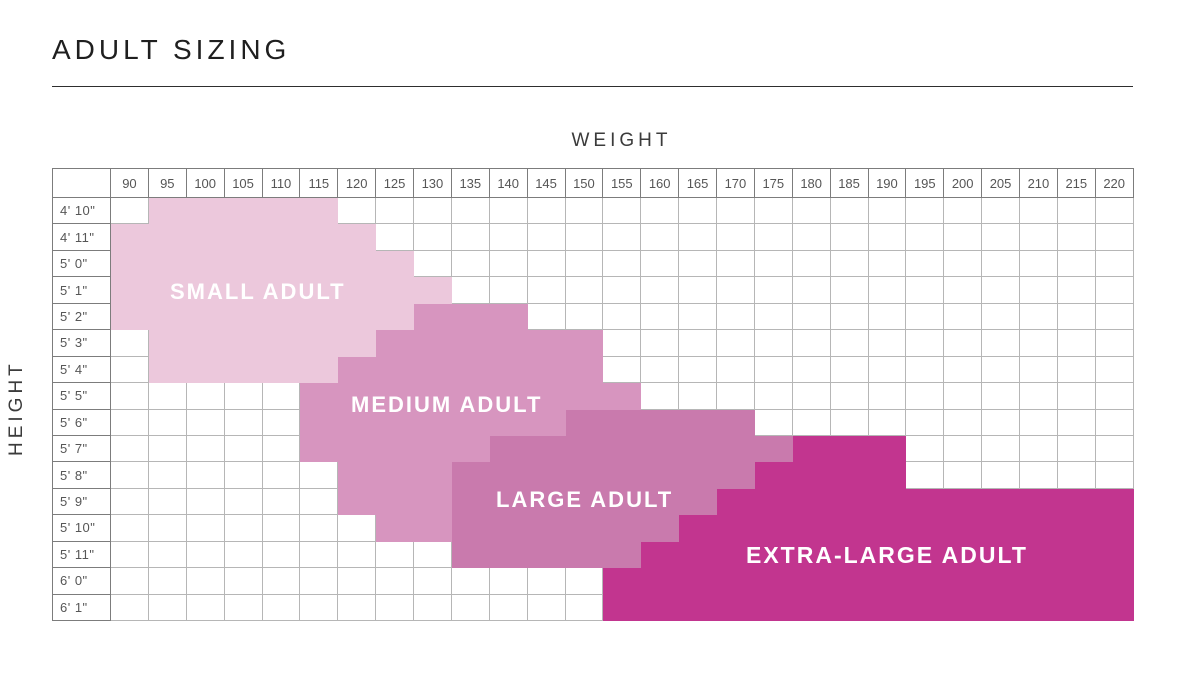 Image resolution: width=1187 pixels, height=677 pixels. What do you see at coordinates (130, 183) in the screenshot?
I see `weight-header-cell: 90` at bounding box center [130, 183].